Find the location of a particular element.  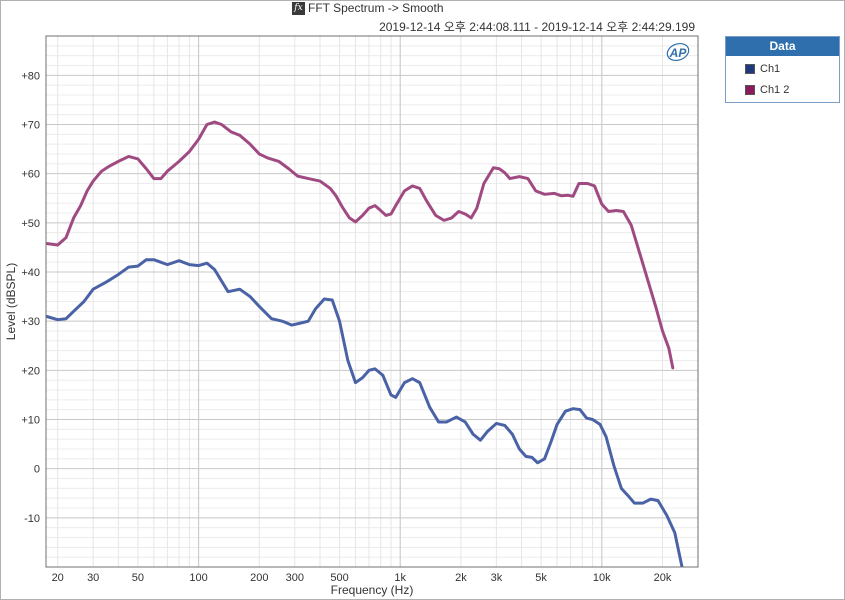

y-tick-labels: +80 +70 +60 +50 +40 +30 +20 +10 0 -10 is located at coordinates (30, 297).